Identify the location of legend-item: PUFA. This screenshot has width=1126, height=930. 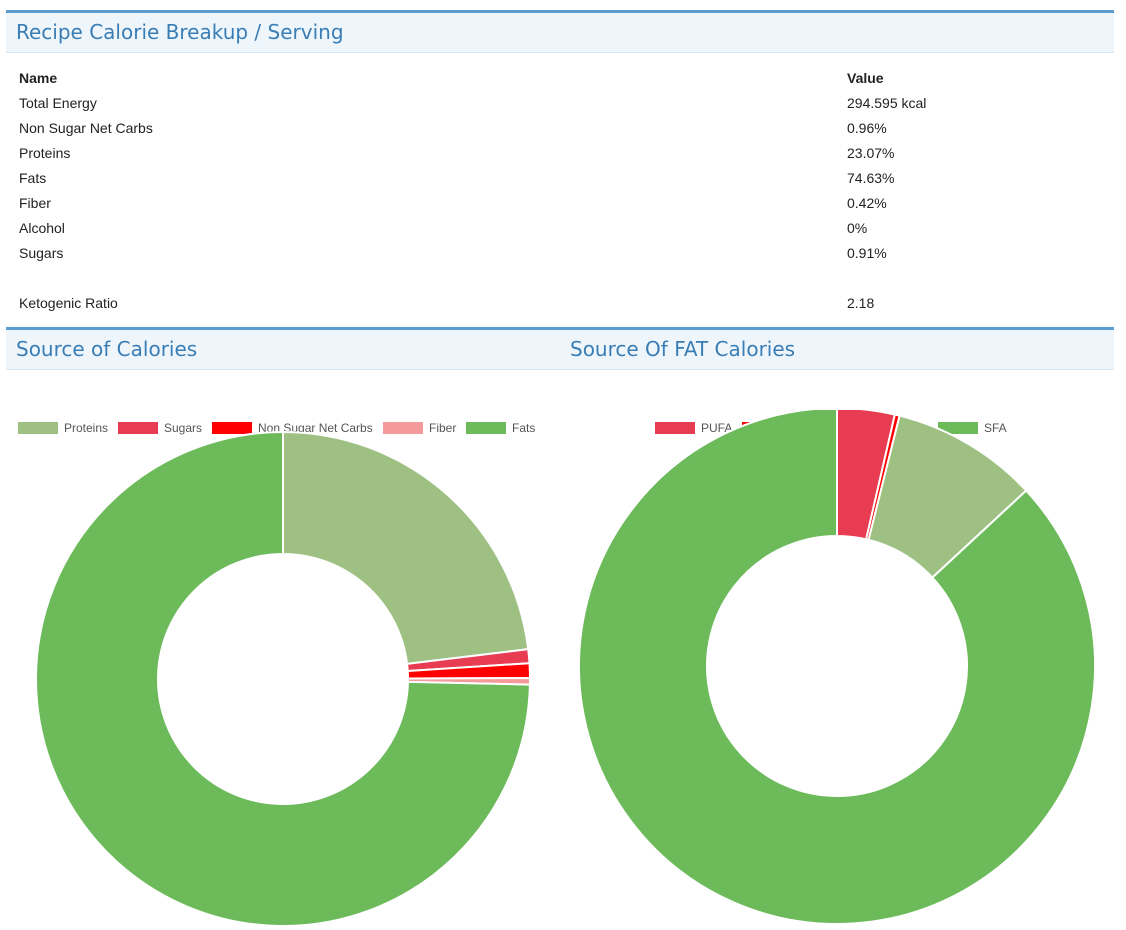
(693, 428).